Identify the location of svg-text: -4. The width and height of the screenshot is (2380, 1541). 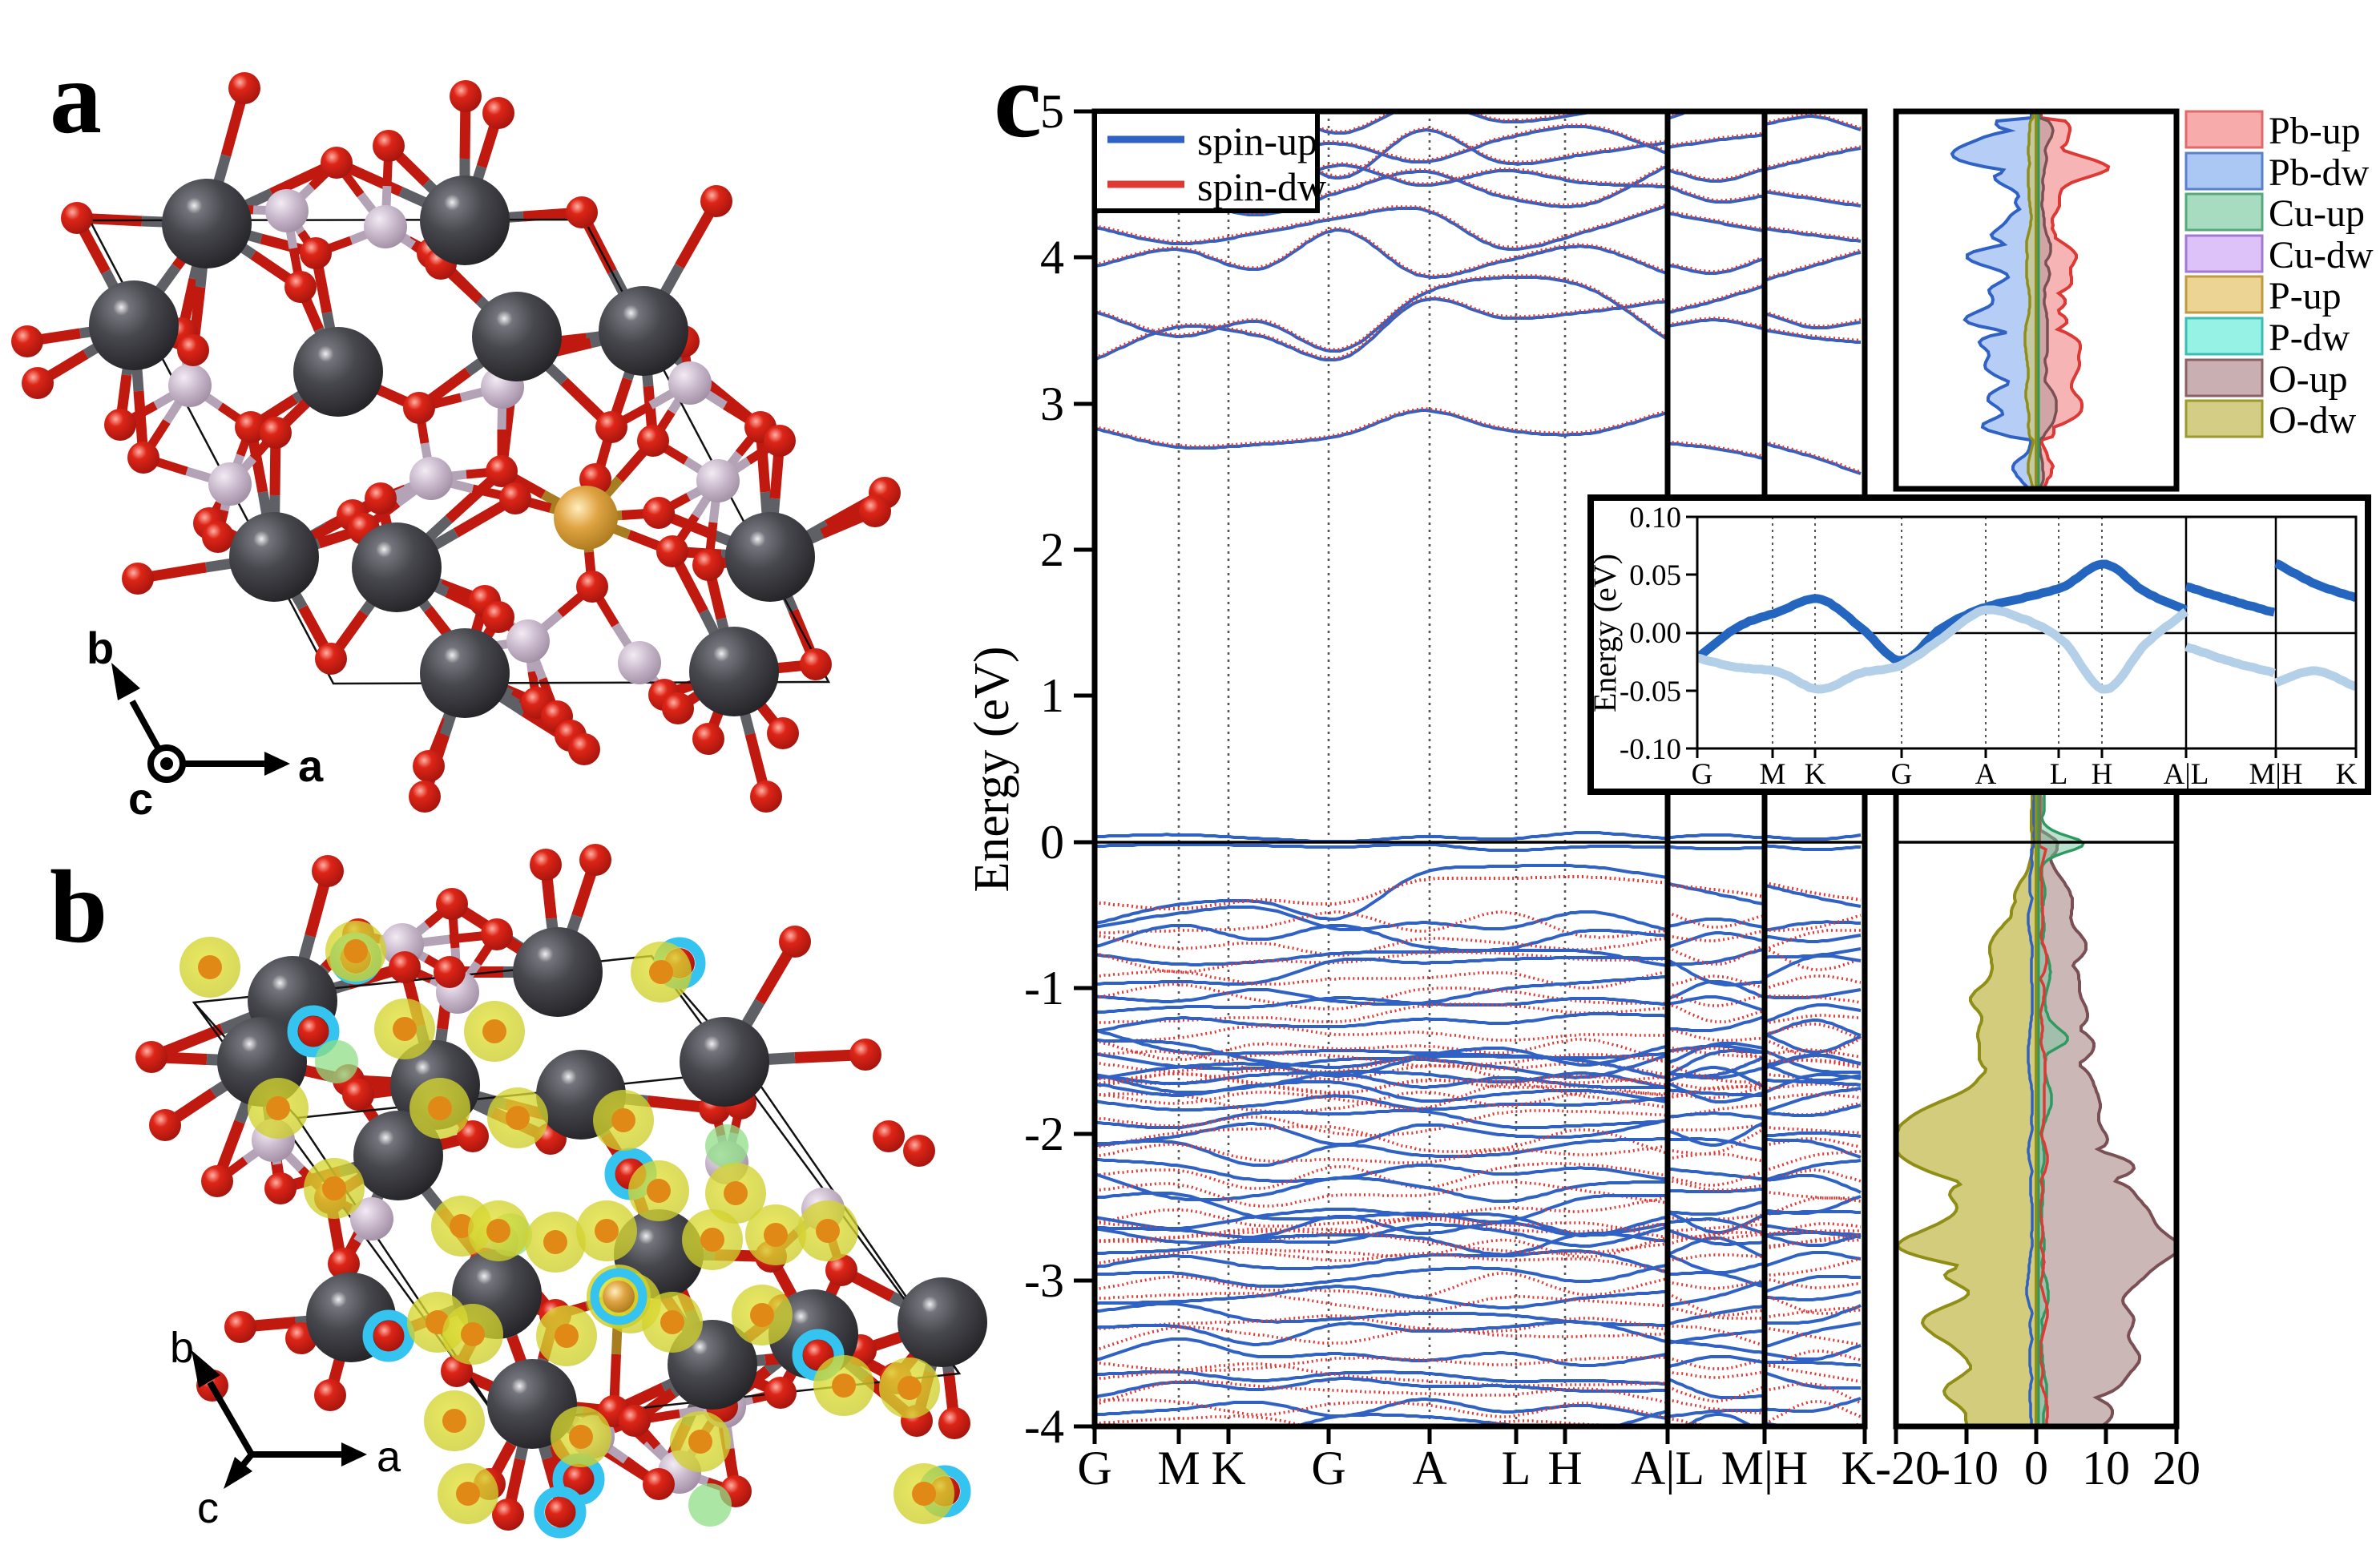
(1044, 1426).